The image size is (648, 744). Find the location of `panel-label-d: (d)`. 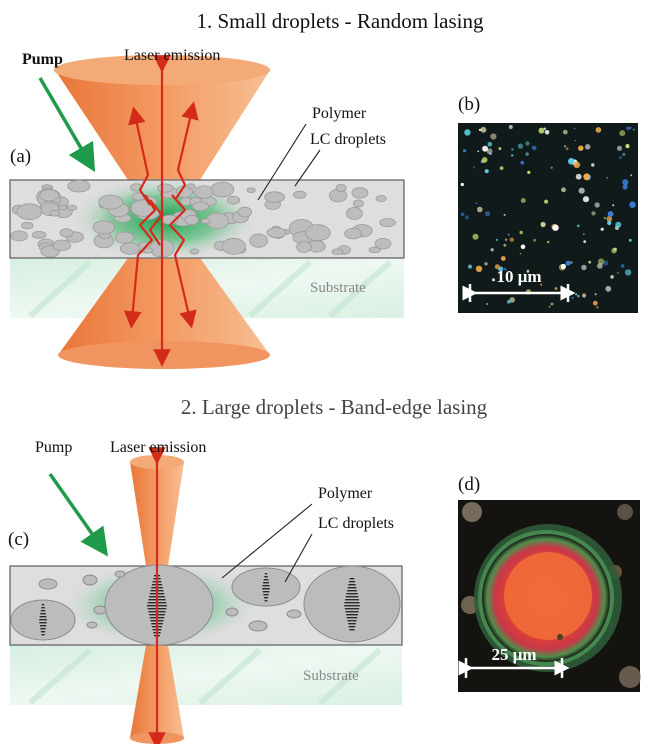

panel-label-d: (d) is located at coordinates (469, 484).